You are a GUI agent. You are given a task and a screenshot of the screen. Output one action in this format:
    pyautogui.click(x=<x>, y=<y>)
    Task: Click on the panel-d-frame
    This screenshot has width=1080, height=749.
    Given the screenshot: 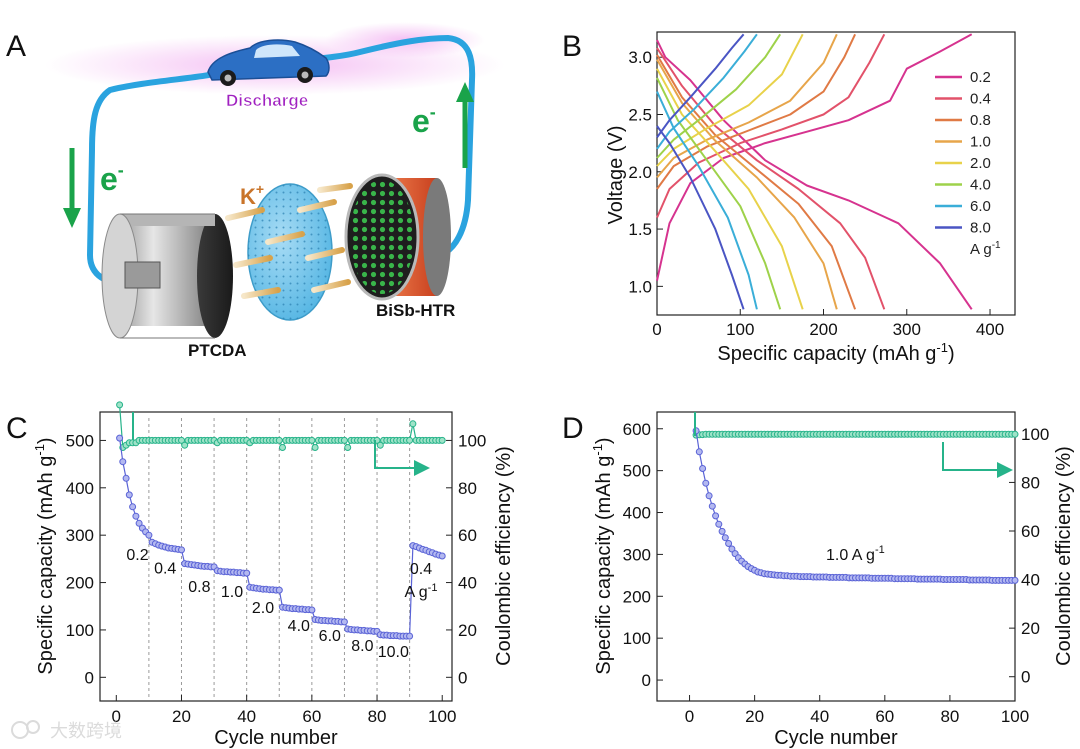 What is the action you would take?
    pyautogui.click(x=836, y=556)
    